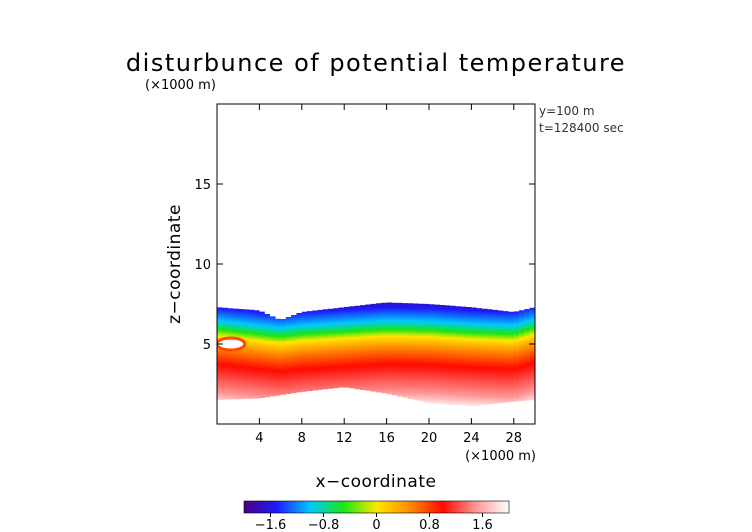 This screenshot has width=752, height=532. What do you see at coordinates (259, 438) in the screenshot?
I see `x-tick-label: 4` at bounding box center [259, 438].